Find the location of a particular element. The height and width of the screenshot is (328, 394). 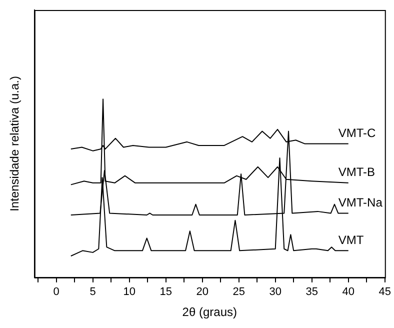

series-label: VMT-B is located at coordinates (357, 172).